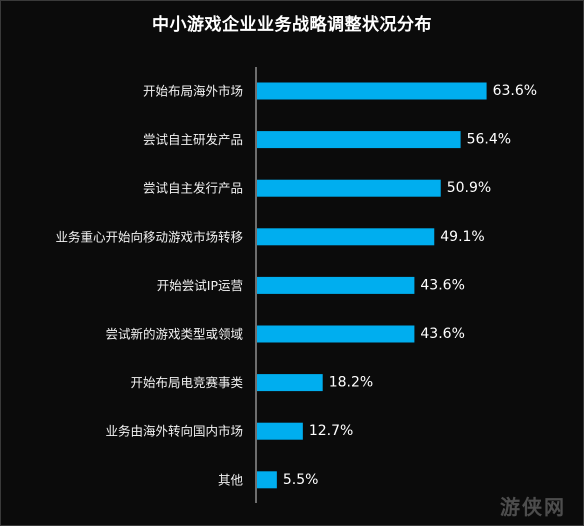 This screenshot has height=526, width=584. What do you see at coordinates (193, 91) in the screenshot?
I see `category-label-0: 开始布局海外市场` at bounding box center [193, 91].